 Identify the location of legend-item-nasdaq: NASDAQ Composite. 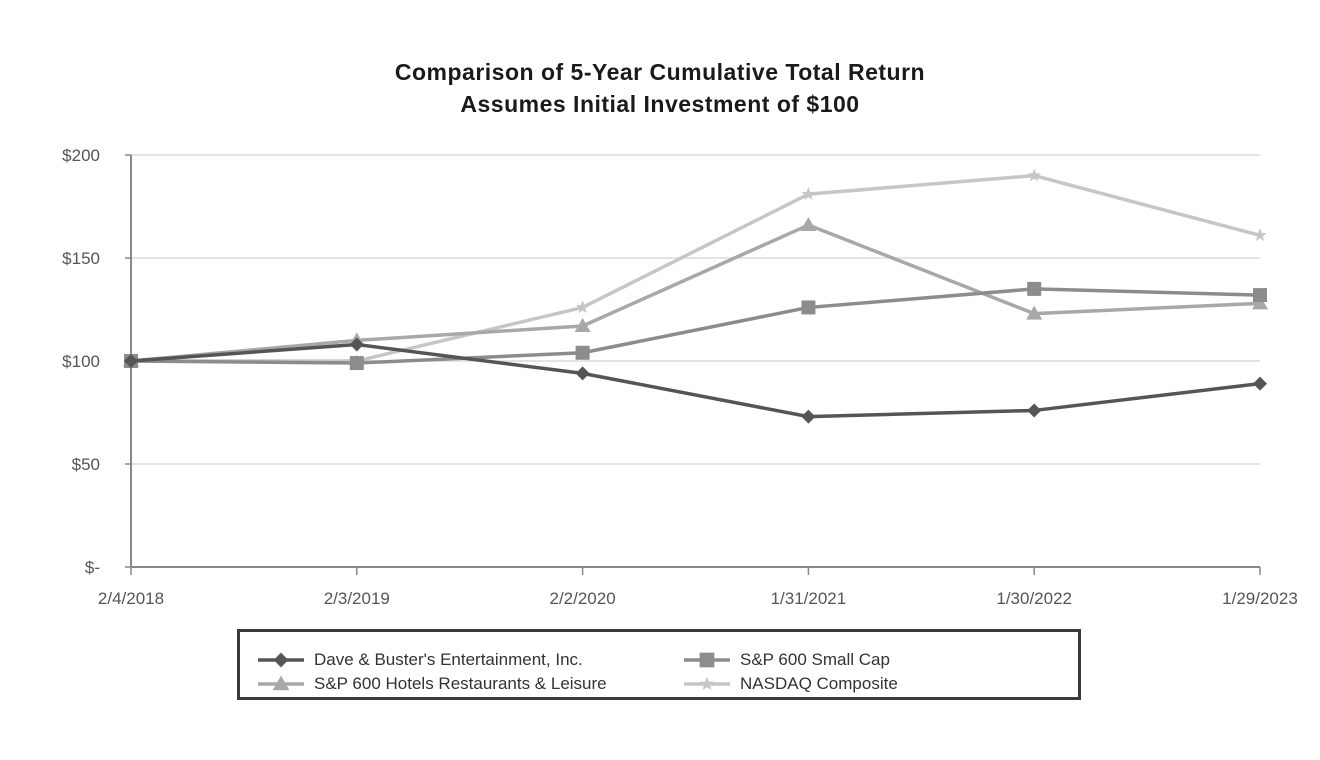
(790, 684).